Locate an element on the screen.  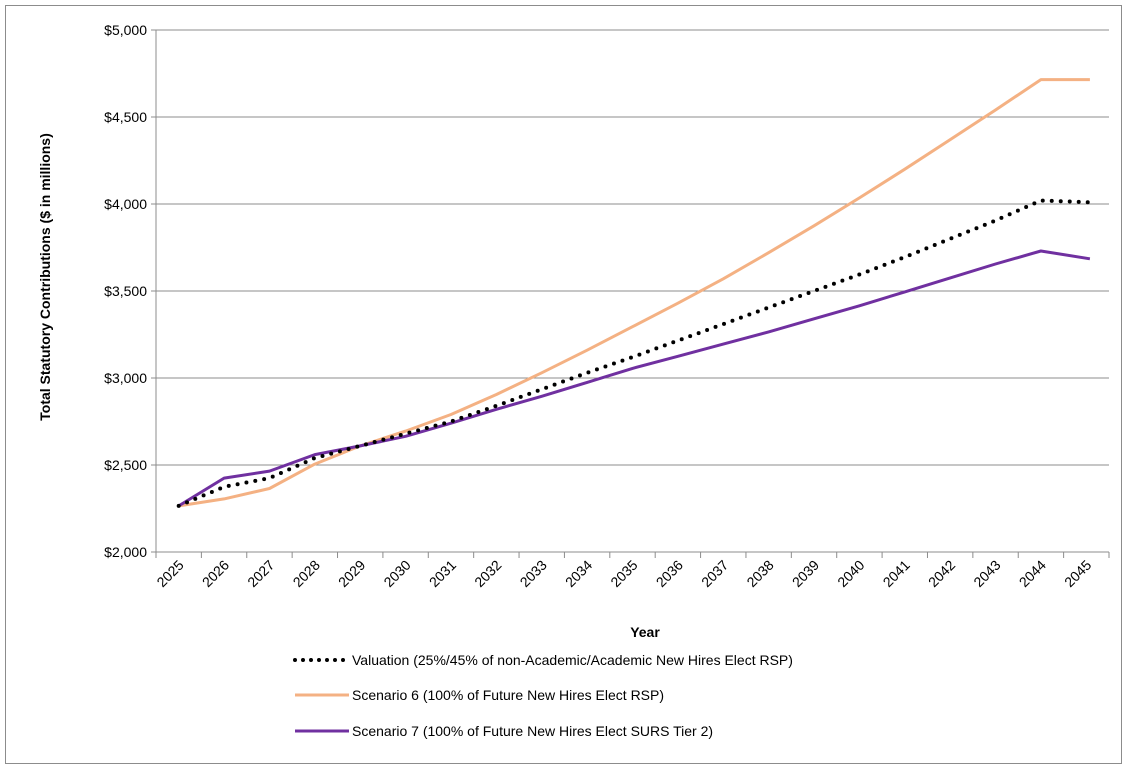
y-tick-label: $4,500 is located at coordinates (125, 117).